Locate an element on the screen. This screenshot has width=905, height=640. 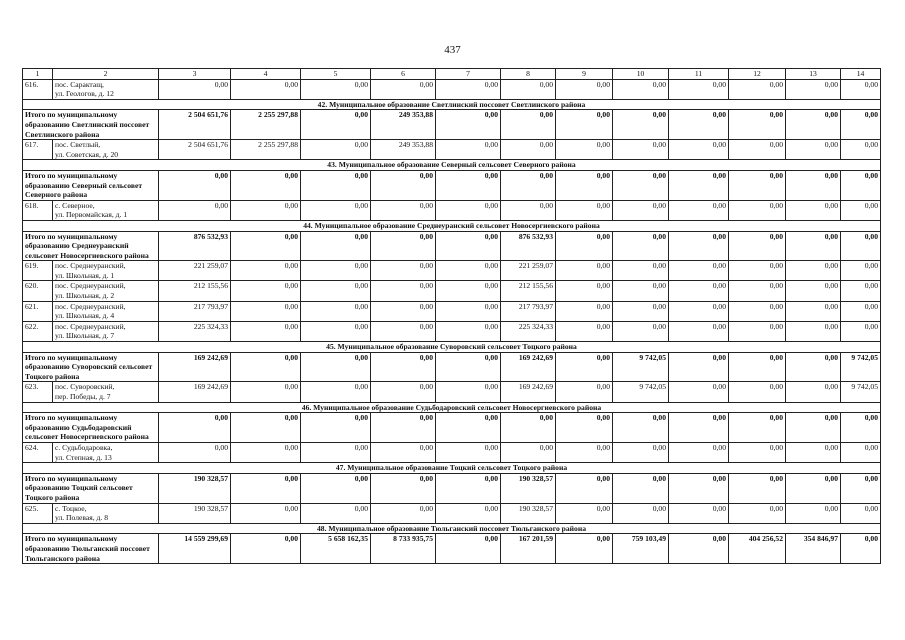
header-row: 1 2 3 4 5 6 7 8 9 10 11 12 13 14 is located at coordinates (451, 74).